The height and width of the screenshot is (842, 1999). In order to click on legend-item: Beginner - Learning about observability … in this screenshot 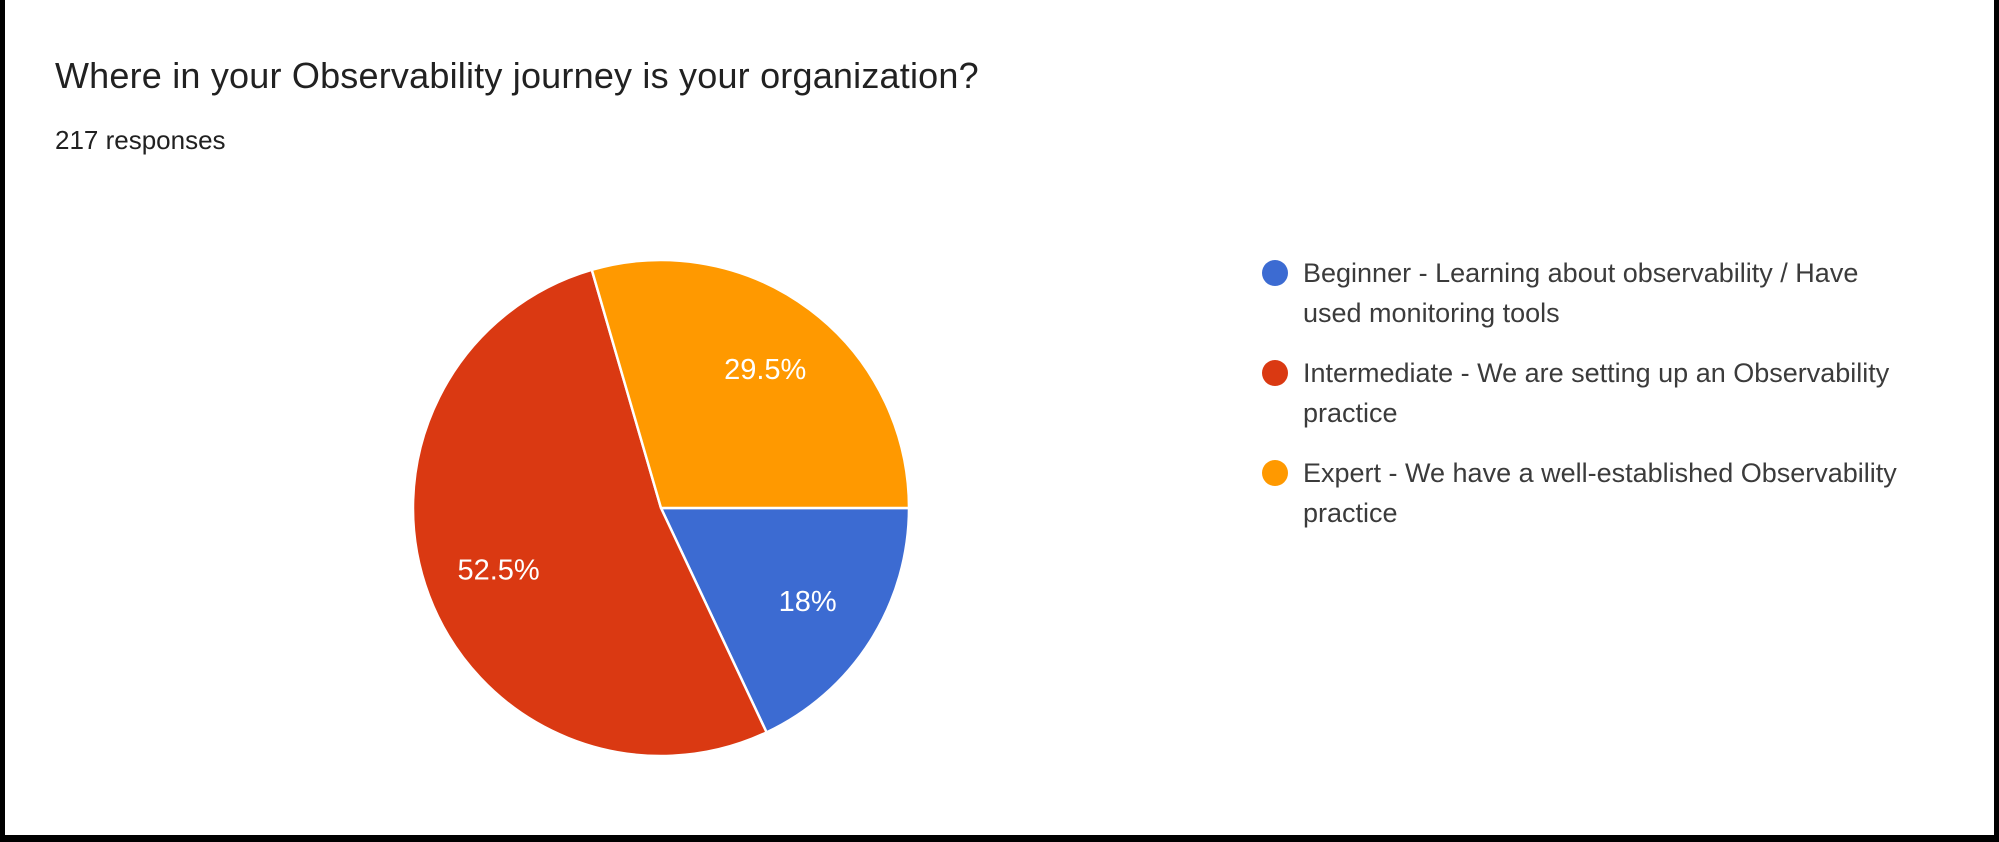, I will do `click(1588, 293)`.